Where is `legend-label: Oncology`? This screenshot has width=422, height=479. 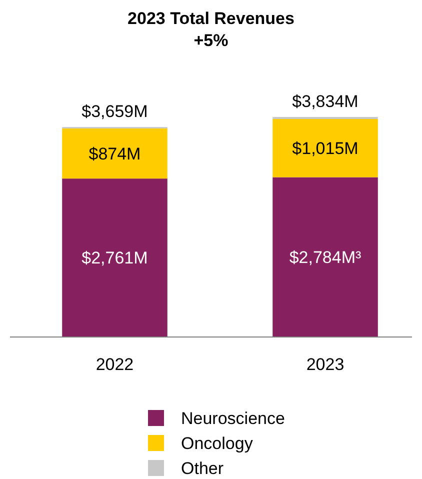 legend-label: Oncology is located at coordinates (217, 443).